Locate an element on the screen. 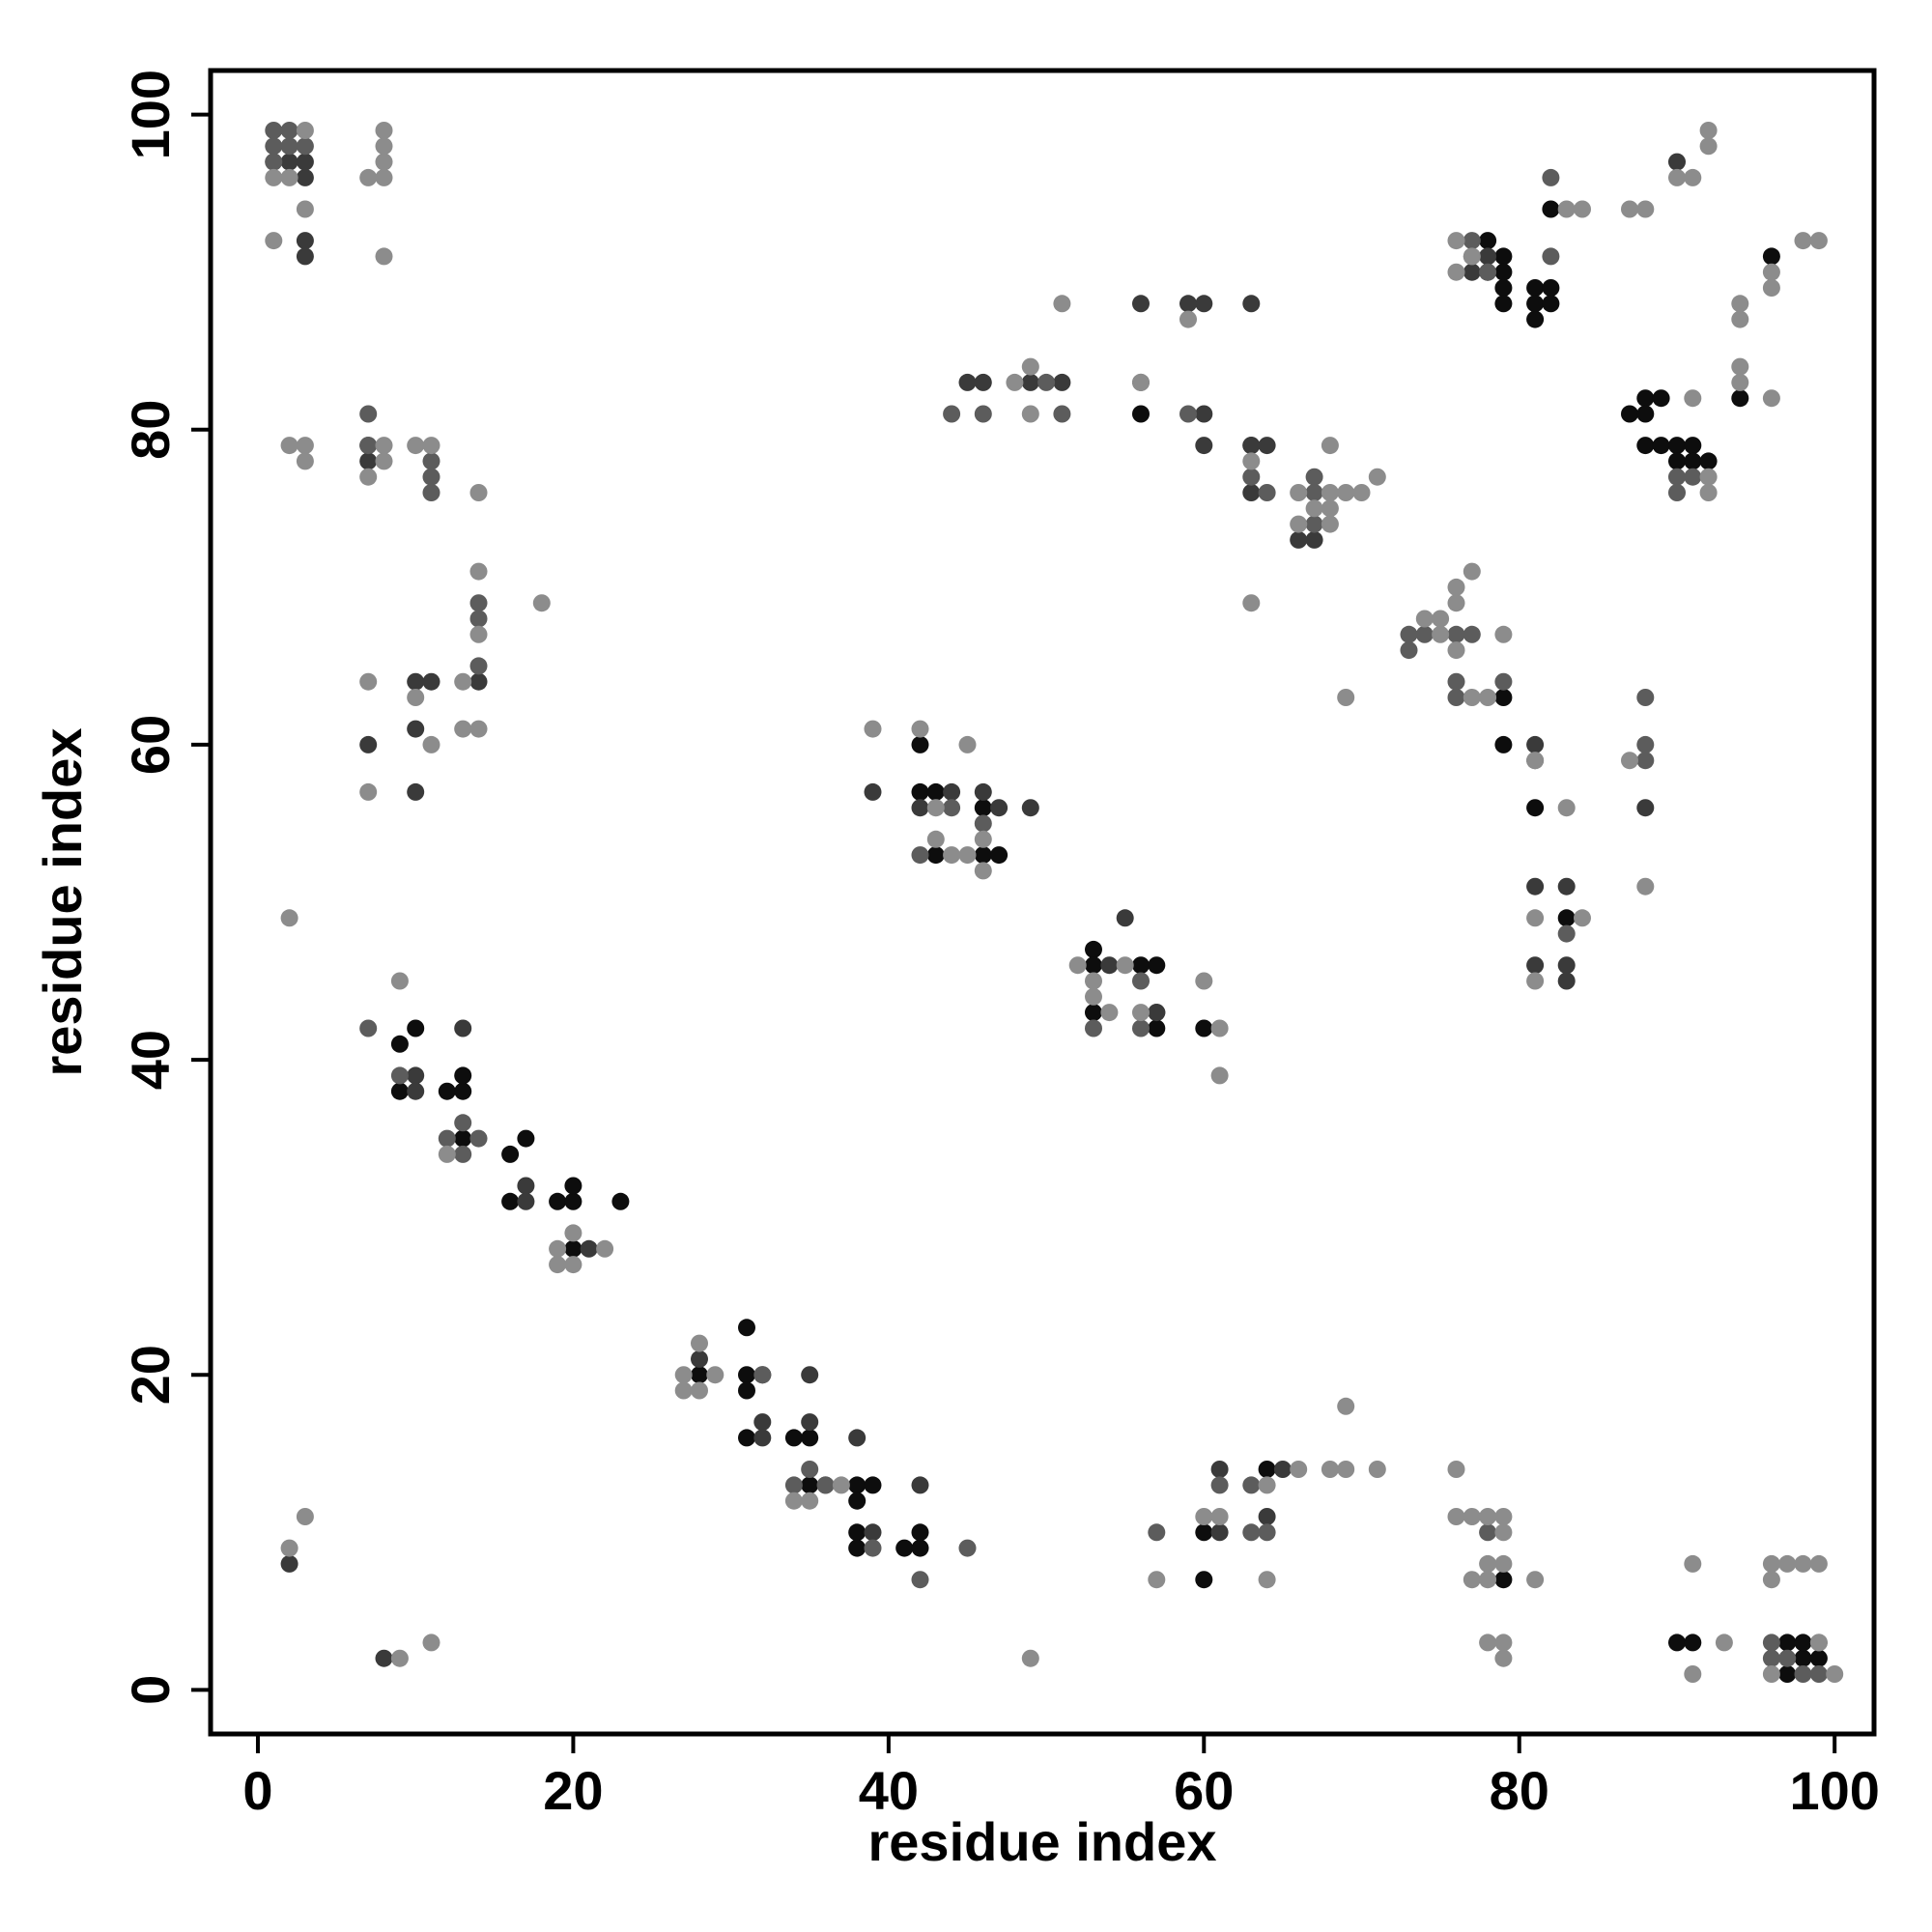 The height and width of the screenshot is (1932, 1932). y-tick-label: 0 is located at coordinates (150, 1690).